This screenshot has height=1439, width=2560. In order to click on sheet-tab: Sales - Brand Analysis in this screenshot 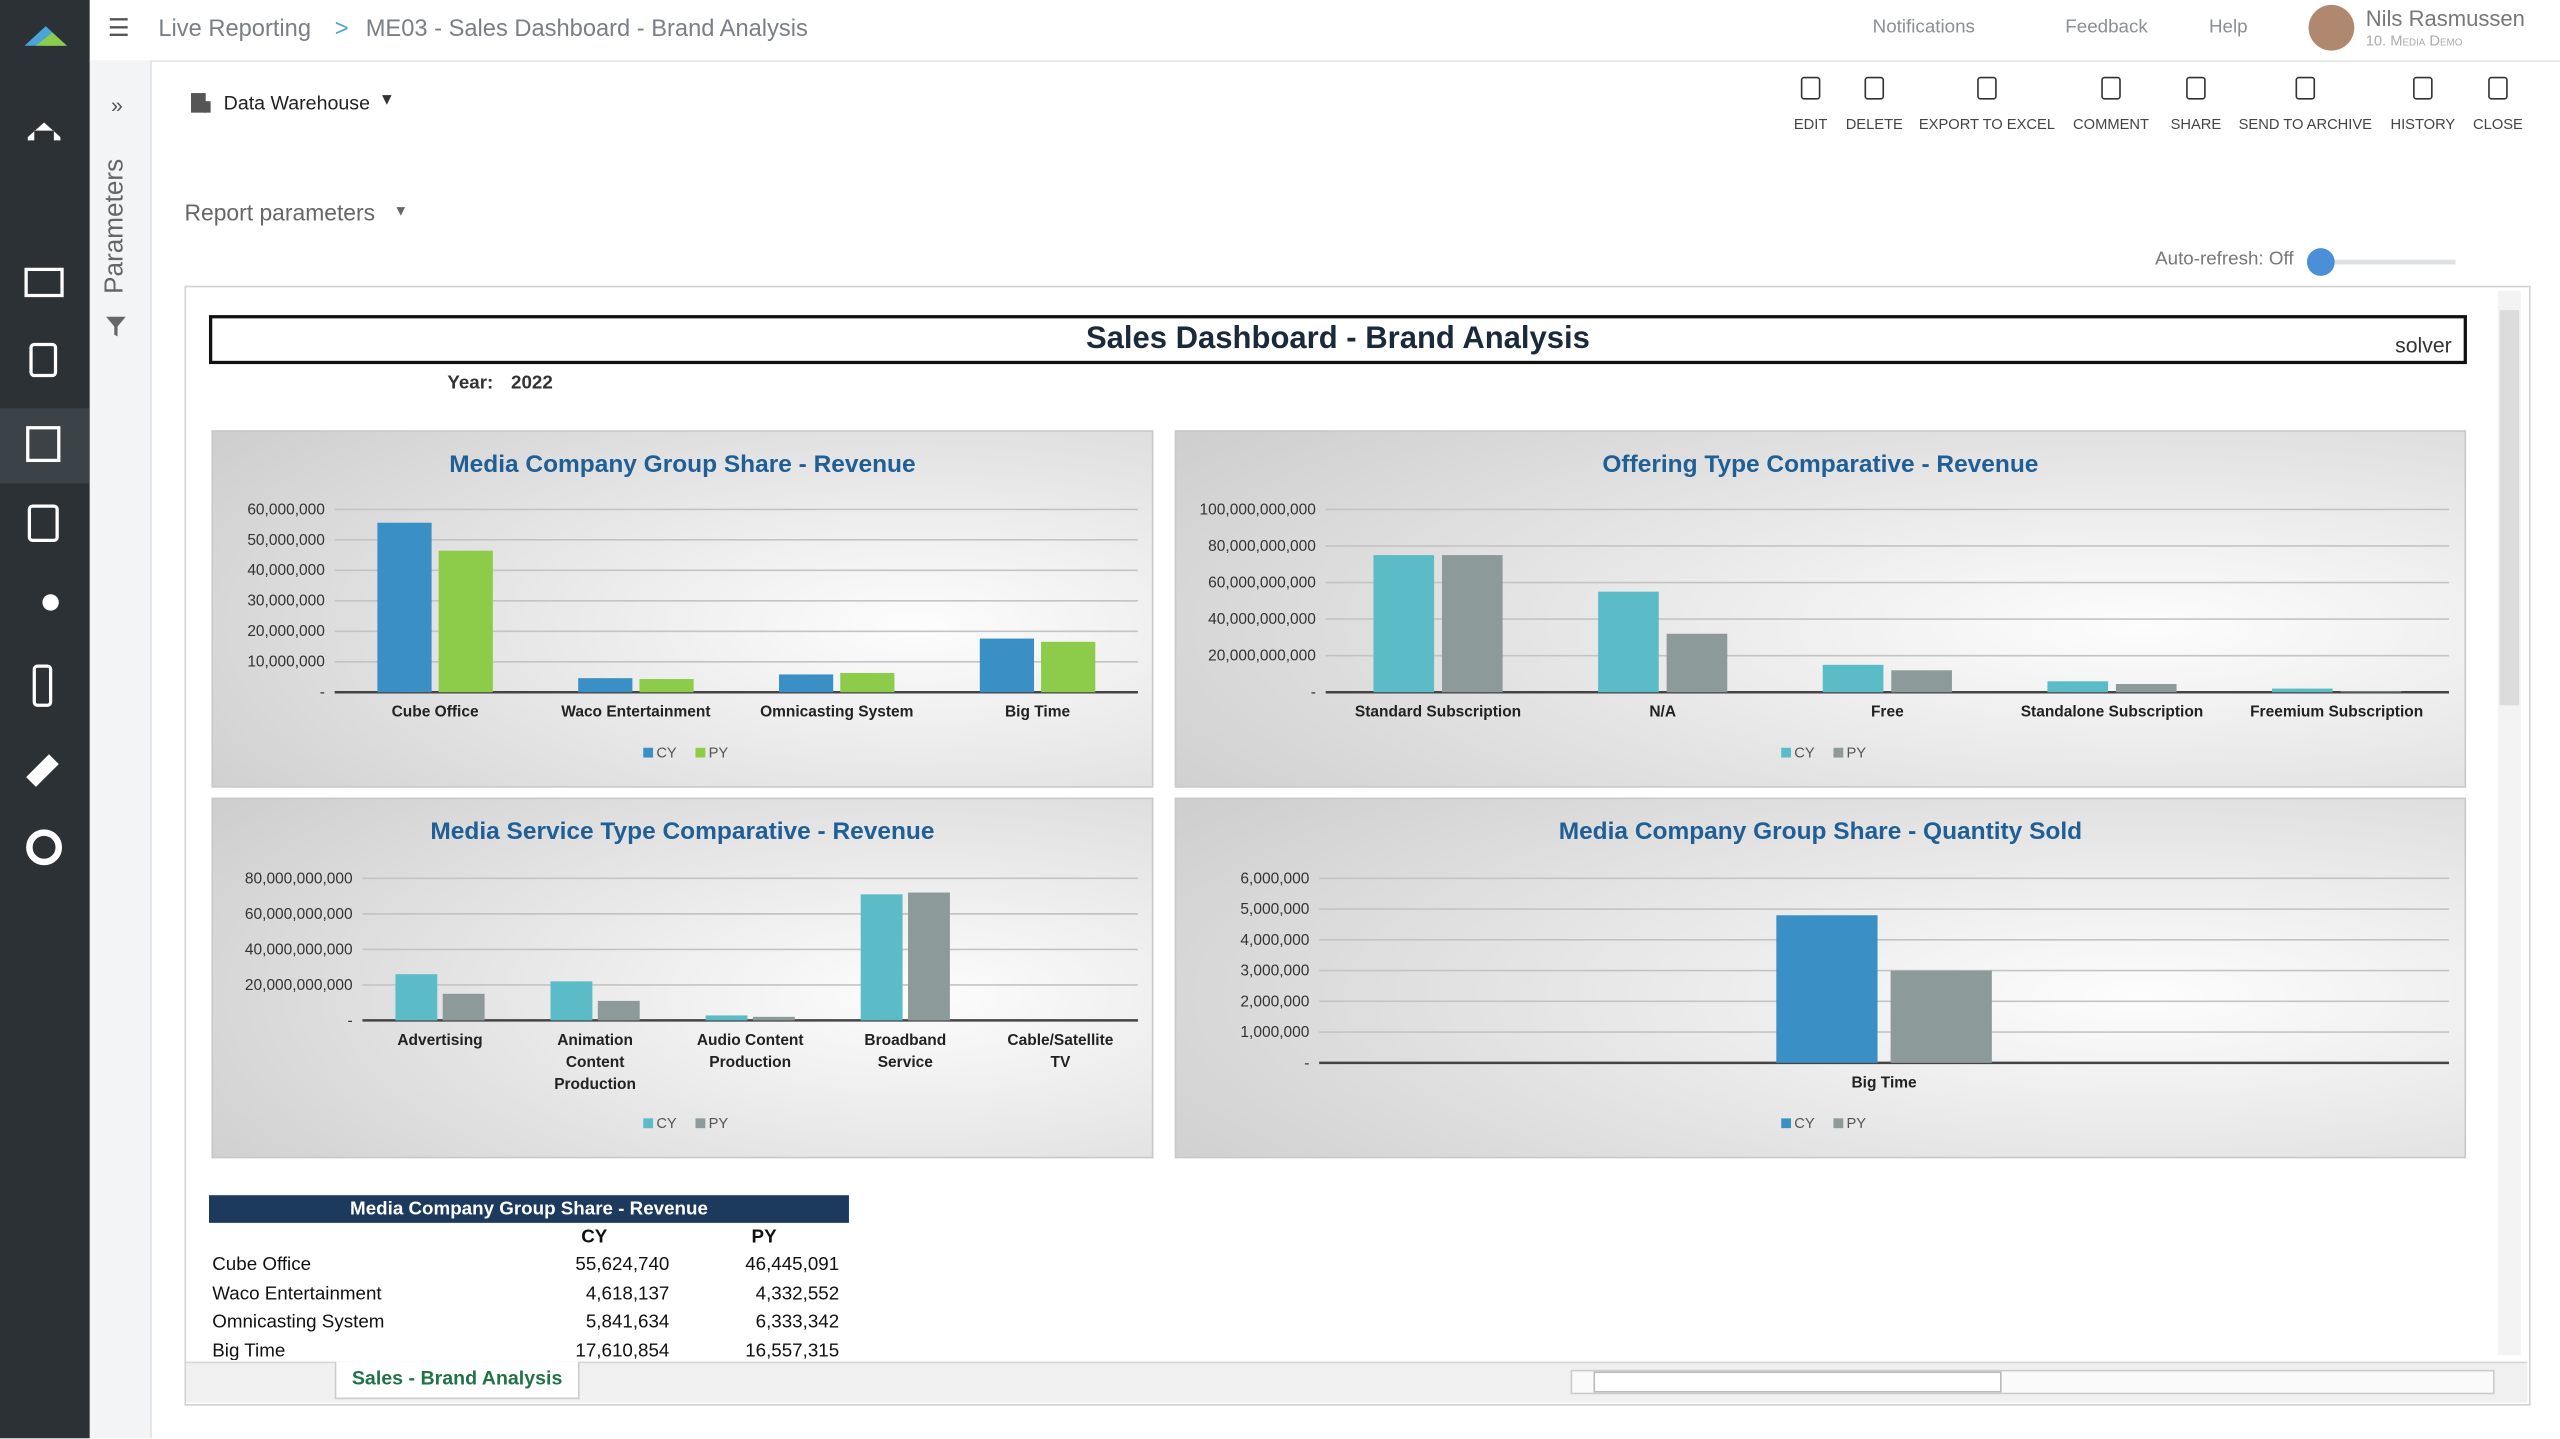, I will do `click(457, 1381)`.